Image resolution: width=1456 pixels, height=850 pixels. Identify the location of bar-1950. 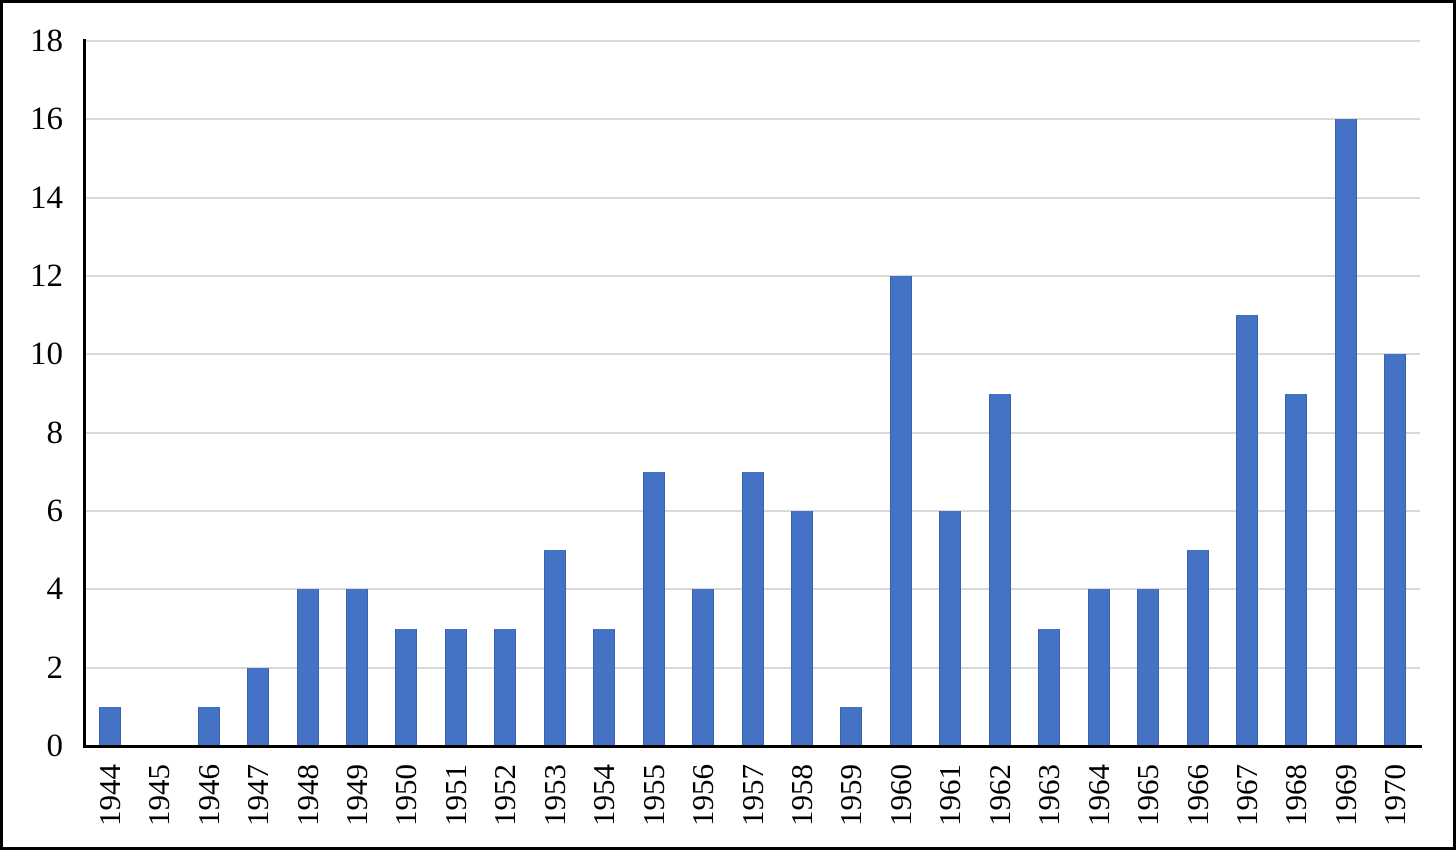
(406, 687).